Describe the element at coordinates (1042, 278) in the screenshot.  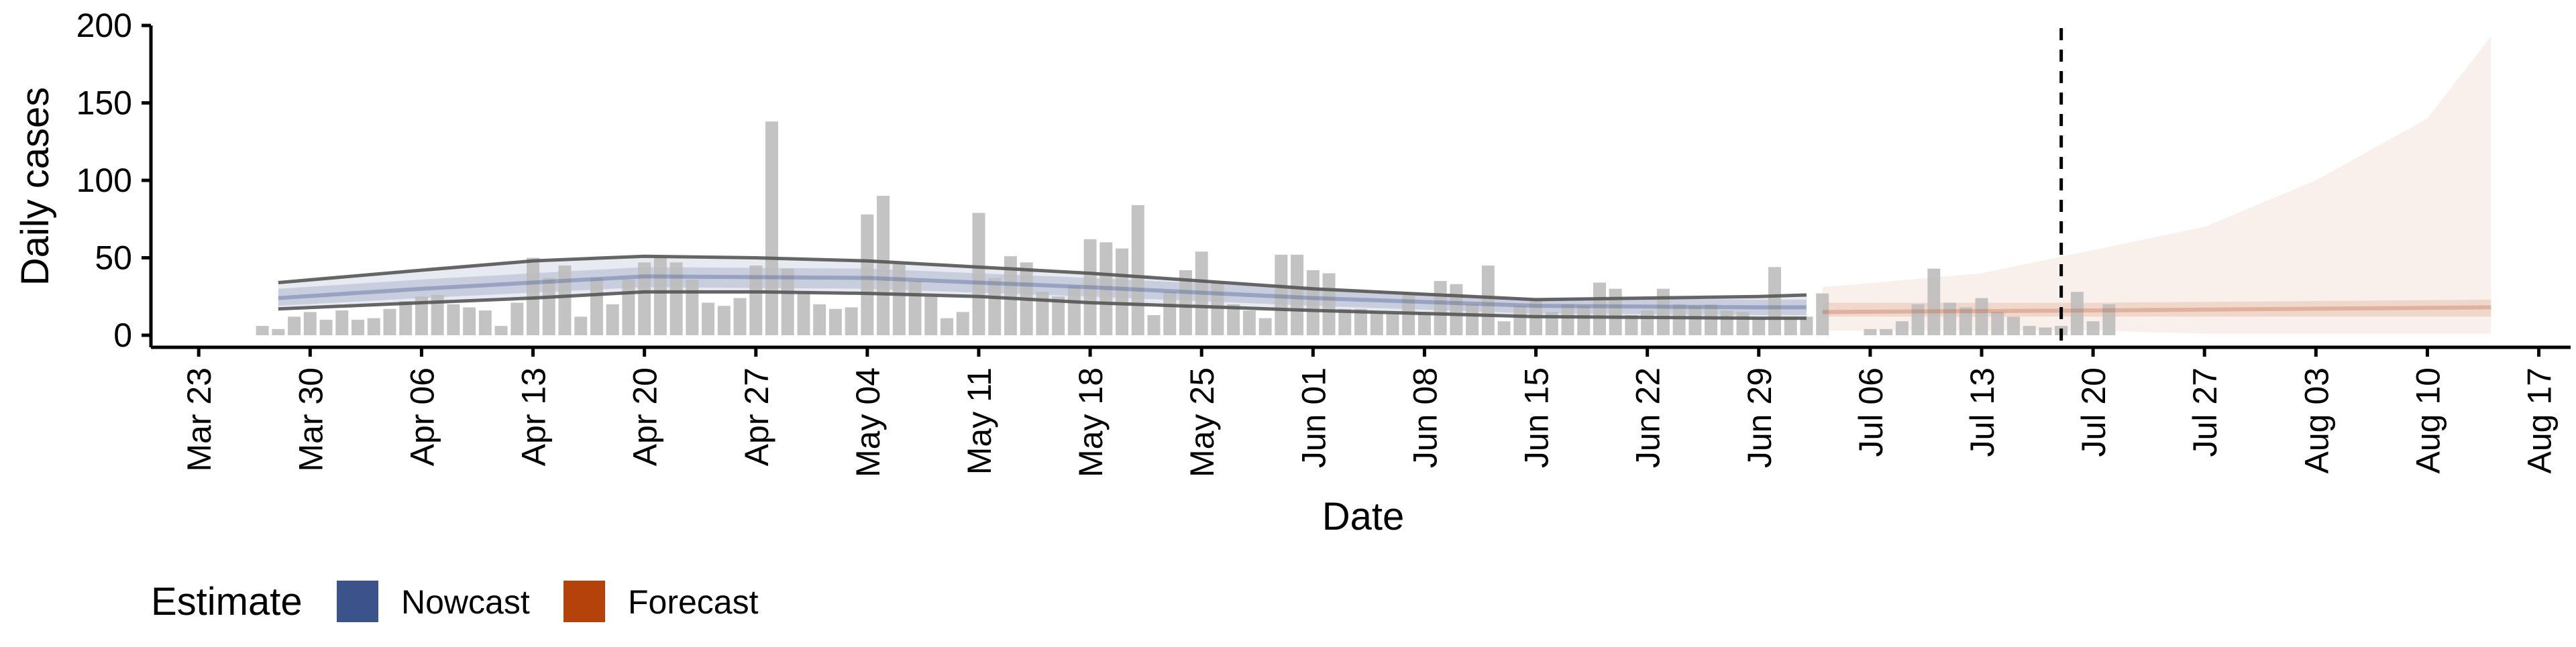
I see `nowcast-upper-bound-line` at that location.